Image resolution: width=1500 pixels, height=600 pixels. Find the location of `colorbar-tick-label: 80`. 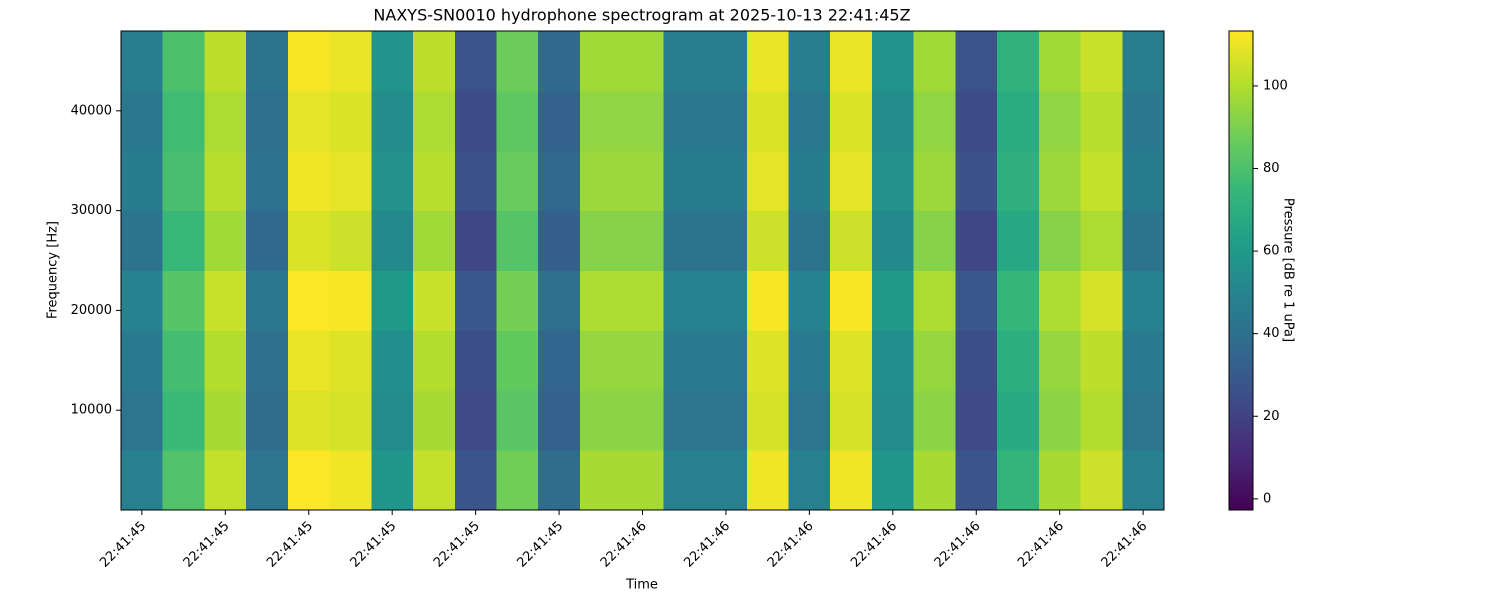

colorbar-tick-label: 80 is located at coordinates (1271, 168).